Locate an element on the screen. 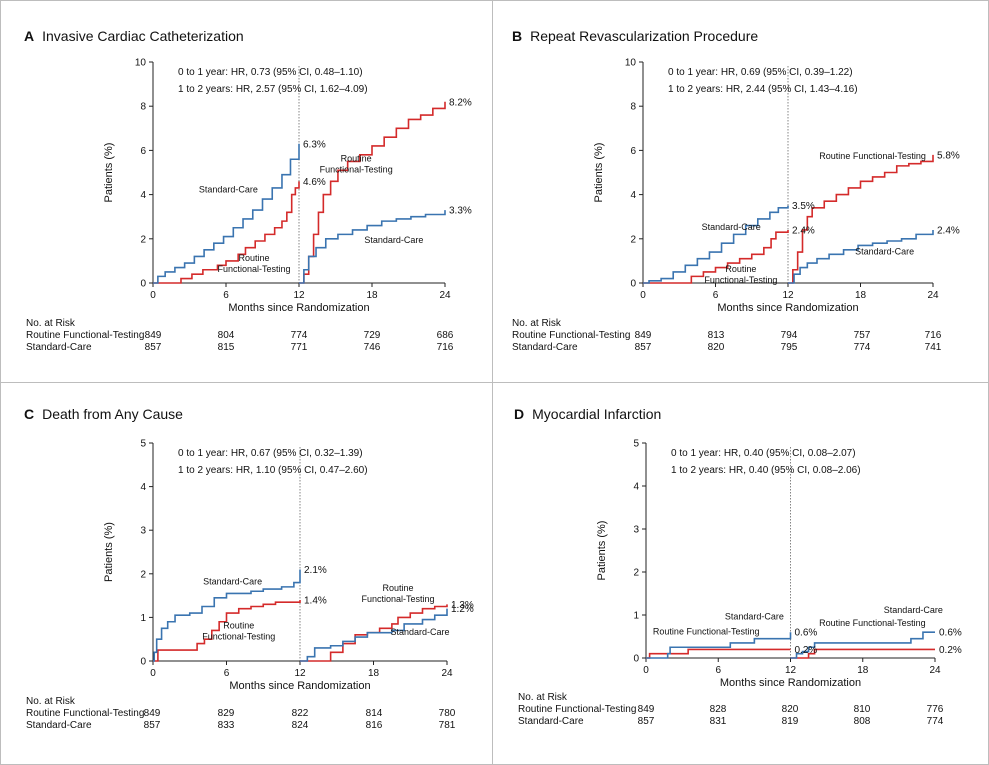  risk-value: 831 is located at coordinates (718, 721).